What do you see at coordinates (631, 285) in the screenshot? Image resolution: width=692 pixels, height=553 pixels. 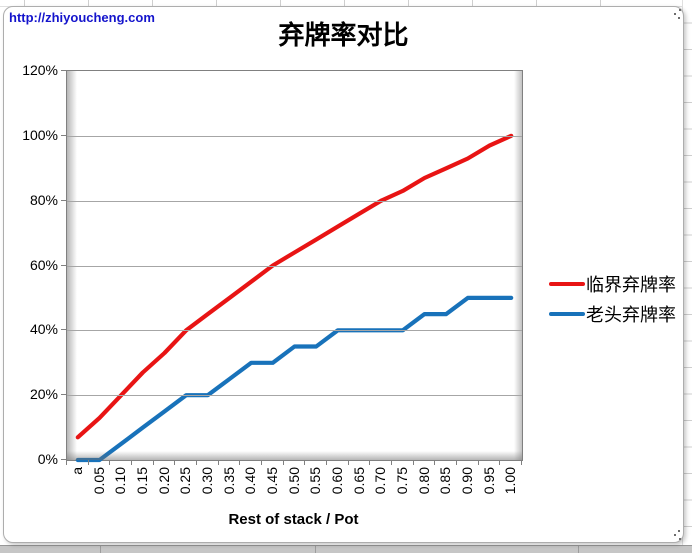 I see `legend-label: 临界弃牌率` at bounding box center [631, 285].